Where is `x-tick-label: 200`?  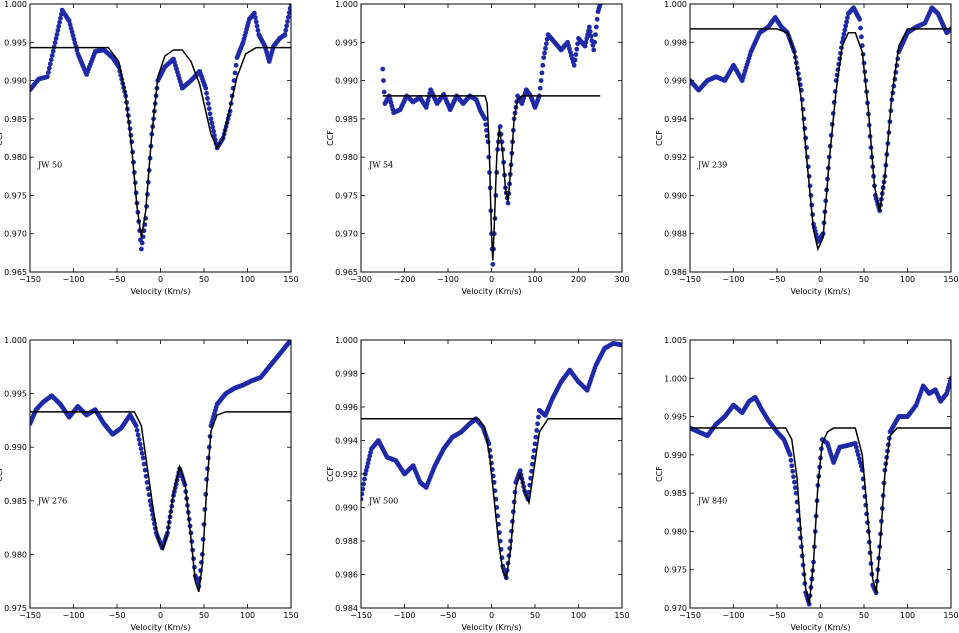 x-tick-label: 200 is located at coordinates (578, 279).